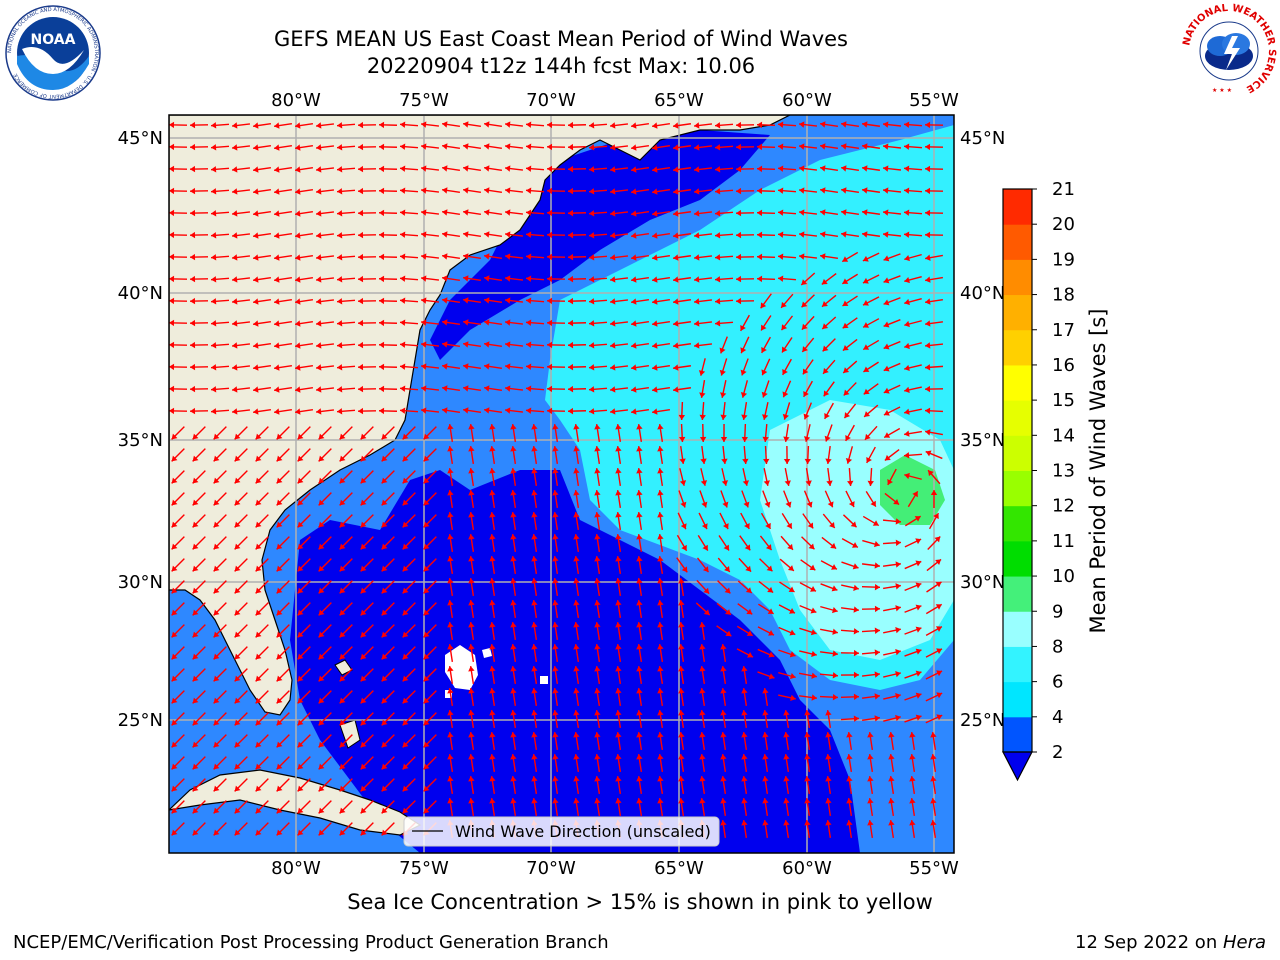 The height and width of the screenshot is (960, 1280). Describe the element at coordinates (1063, 330) in the screenshot. I see `colorbar-tick-label: 17` at that location.